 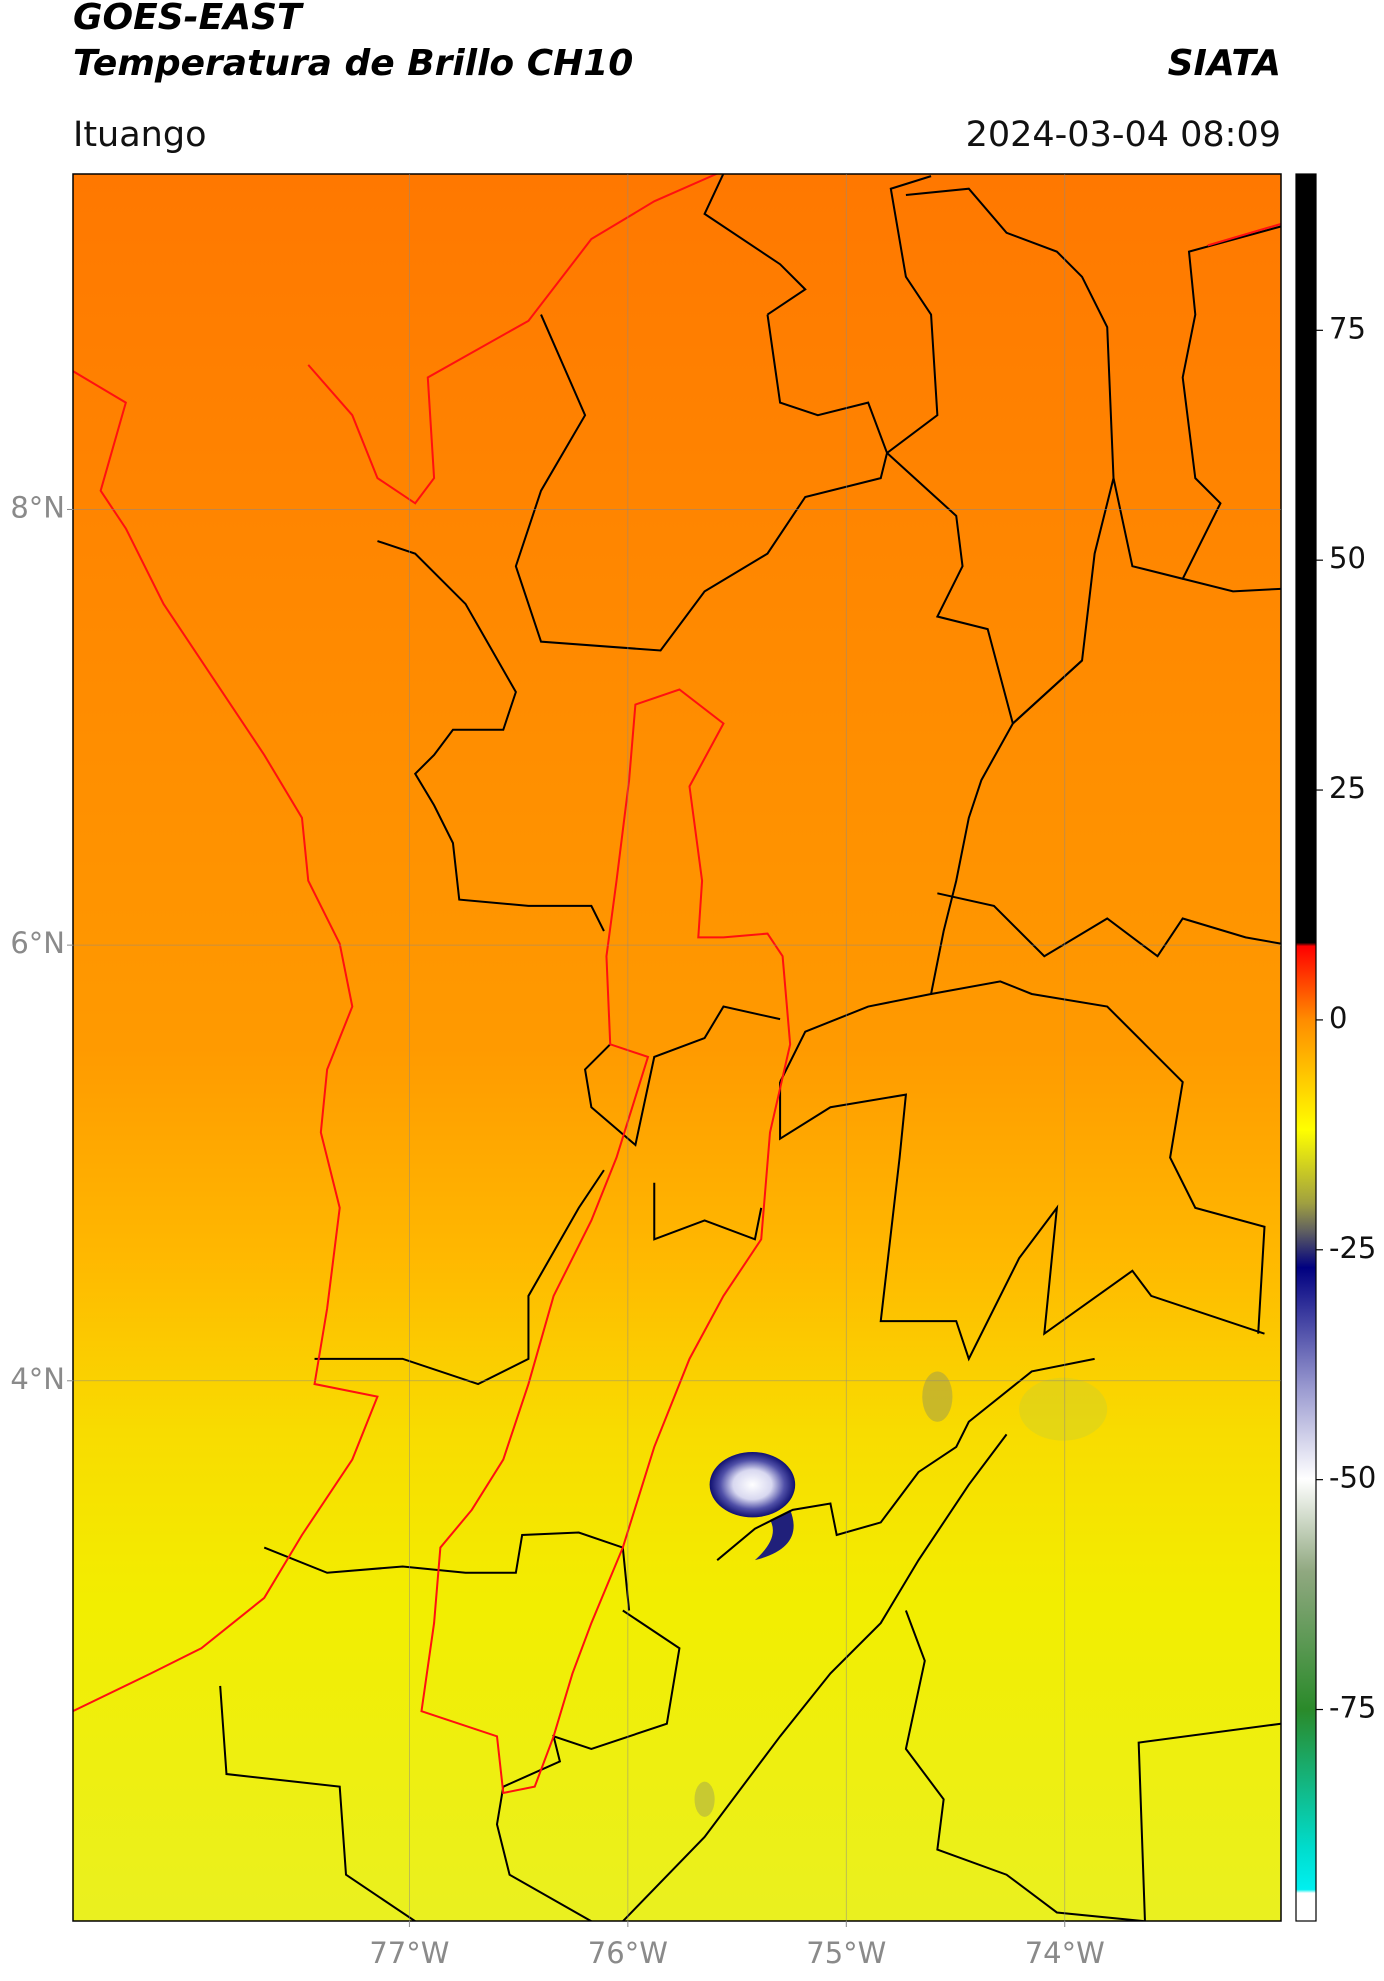 I want to click on lat-label: 8°N, so click(x=37, y=507).